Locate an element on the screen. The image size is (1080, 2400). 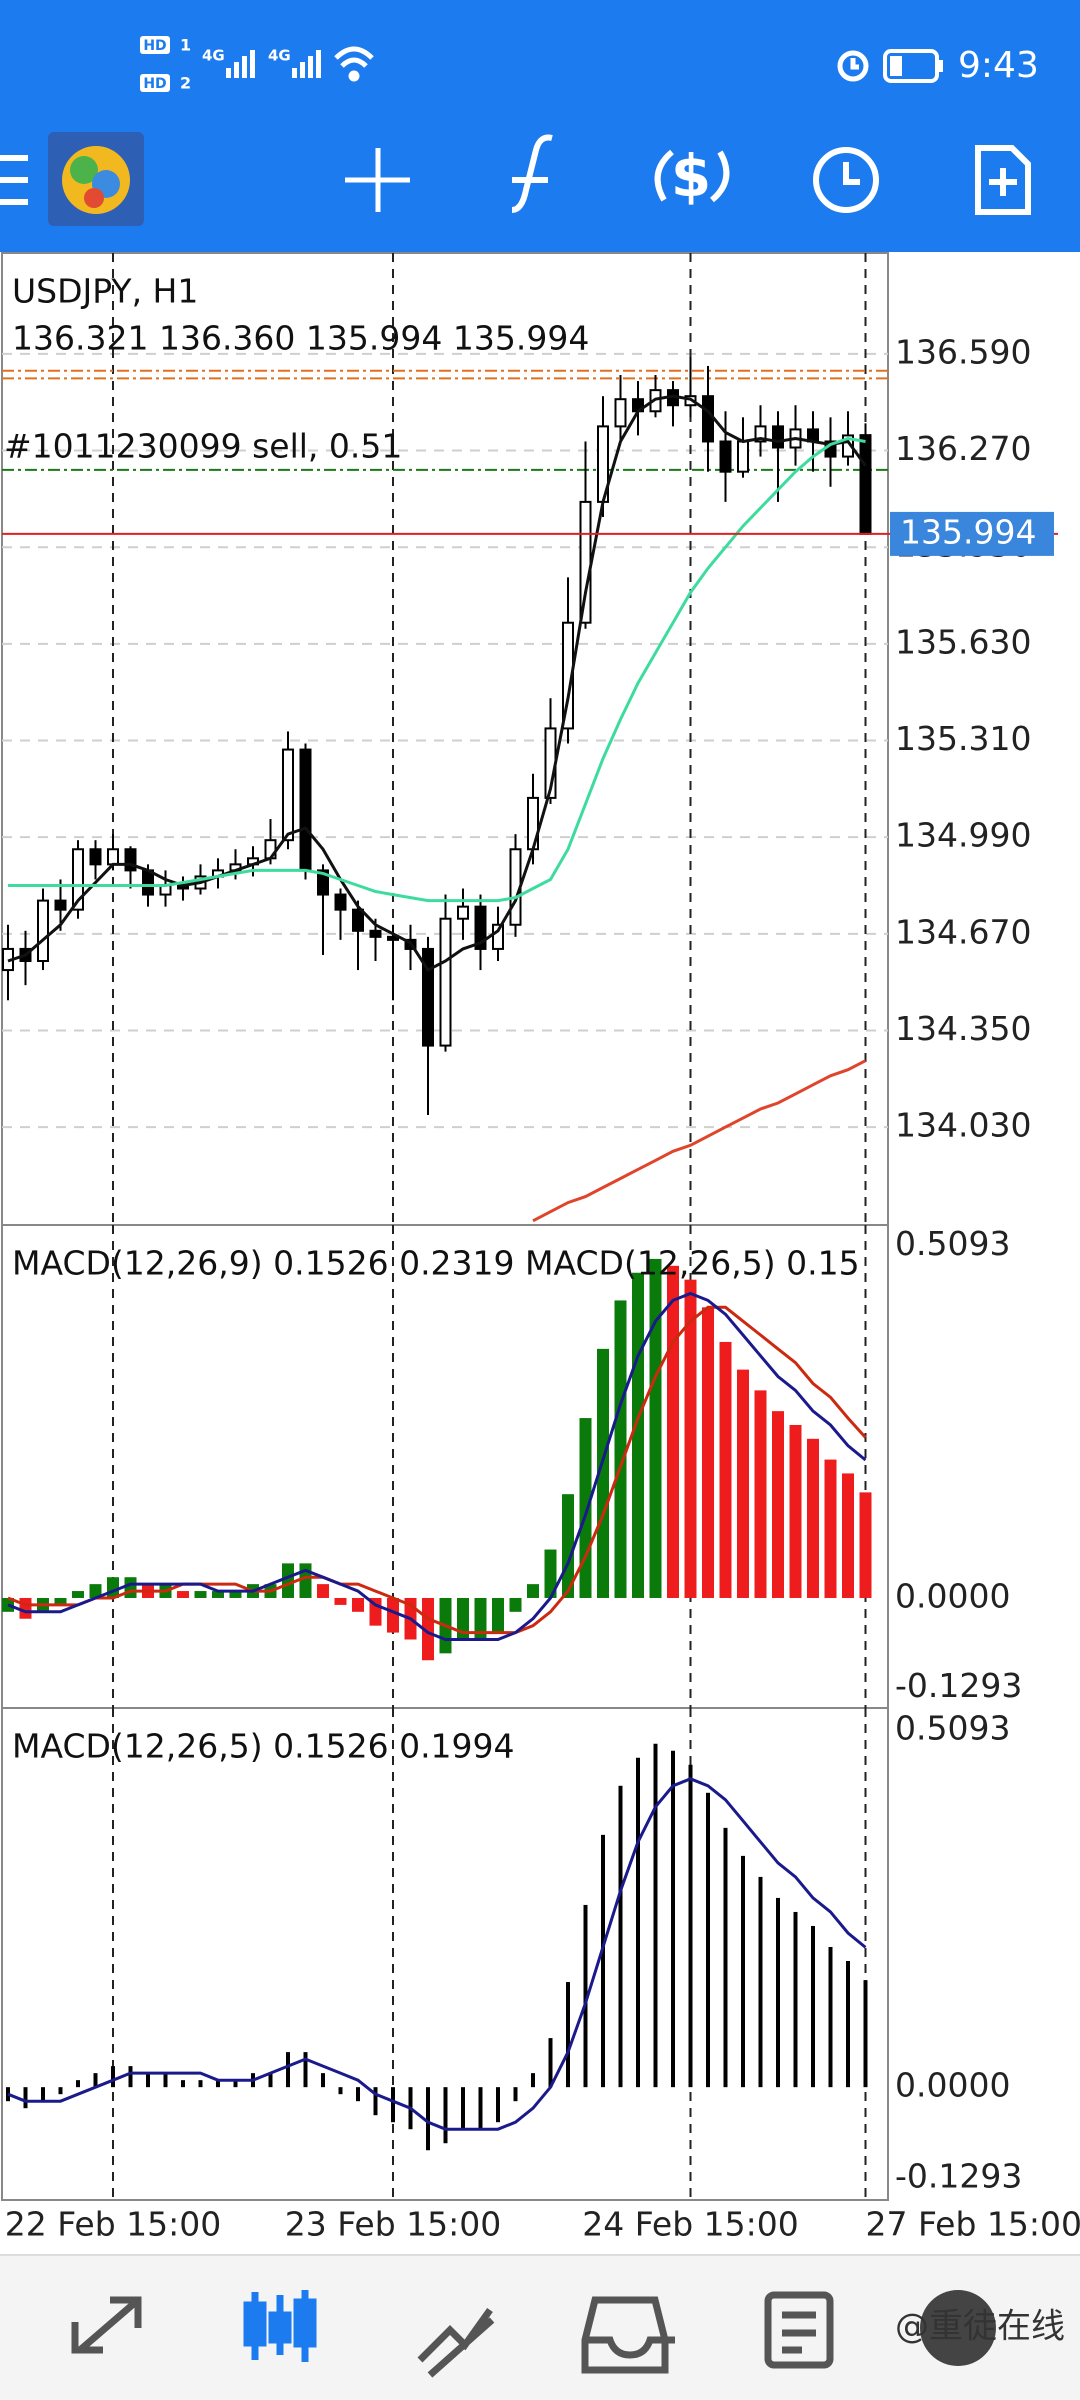
avatar is located at coordinates (958, 2328).